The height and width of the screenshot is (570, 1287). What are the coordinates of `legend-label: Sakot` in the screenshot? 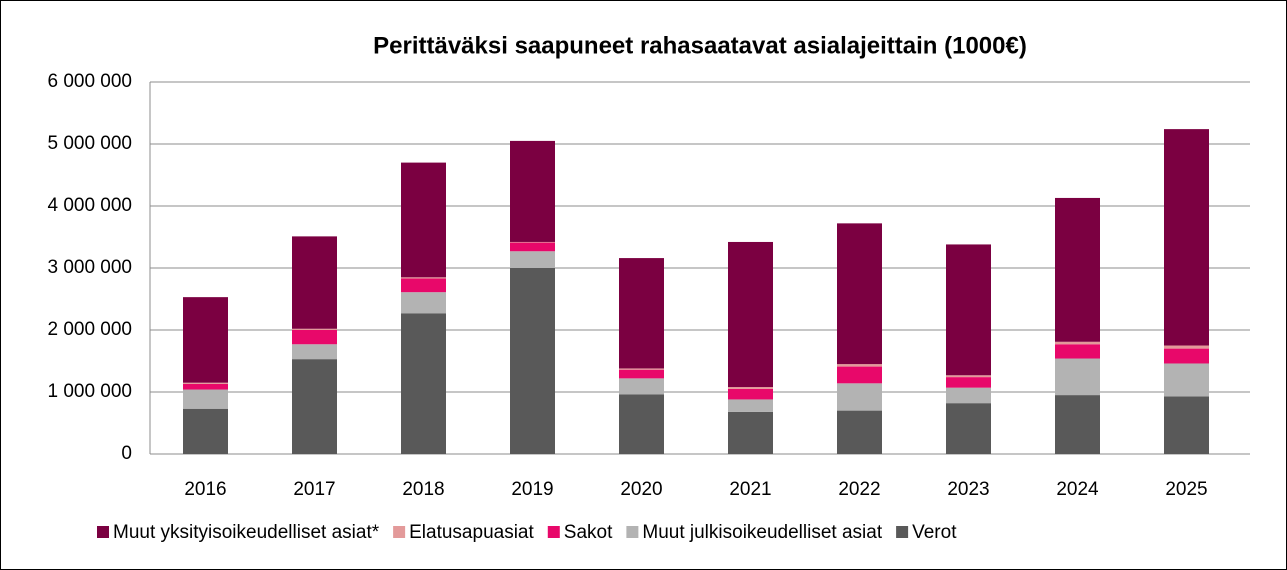 It's located at (588, 532).